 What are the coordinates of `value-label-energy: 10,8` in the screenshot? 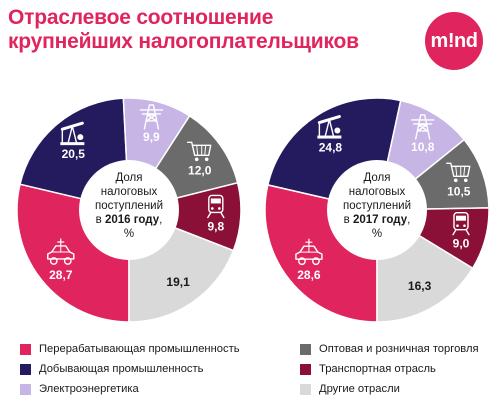 It's located at (423, 147).